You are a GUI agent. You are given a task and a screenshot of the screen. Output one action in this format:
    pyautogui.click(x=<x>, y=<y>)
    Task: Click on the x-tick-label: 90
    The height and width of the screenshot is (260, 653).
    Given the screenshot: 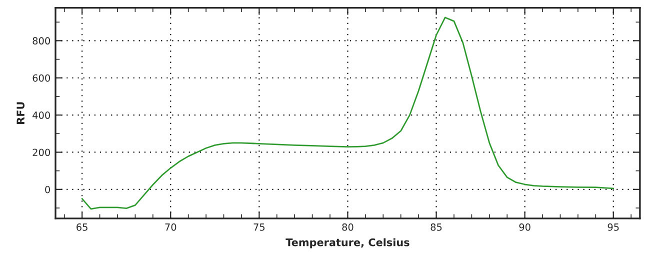 What is the action you would take?
    pyautogui.click(x=524, y=227)
    